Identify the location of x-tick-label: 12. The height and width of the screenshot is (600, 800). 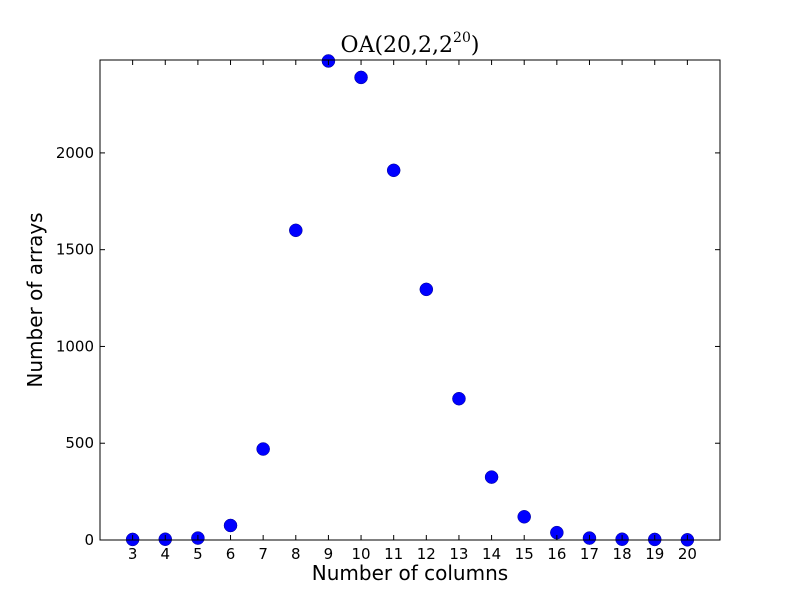
(426, 554).